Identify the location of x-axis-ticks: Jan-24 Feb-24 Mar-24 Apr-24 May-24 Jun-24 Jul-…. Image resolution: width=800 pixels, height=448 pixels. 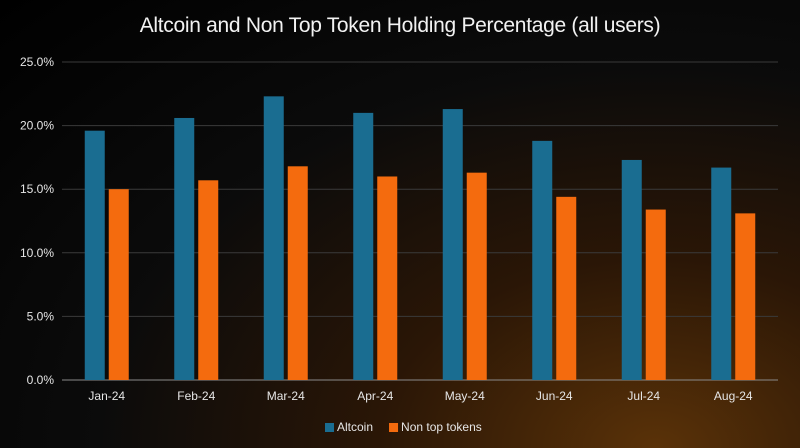
(420, 396).